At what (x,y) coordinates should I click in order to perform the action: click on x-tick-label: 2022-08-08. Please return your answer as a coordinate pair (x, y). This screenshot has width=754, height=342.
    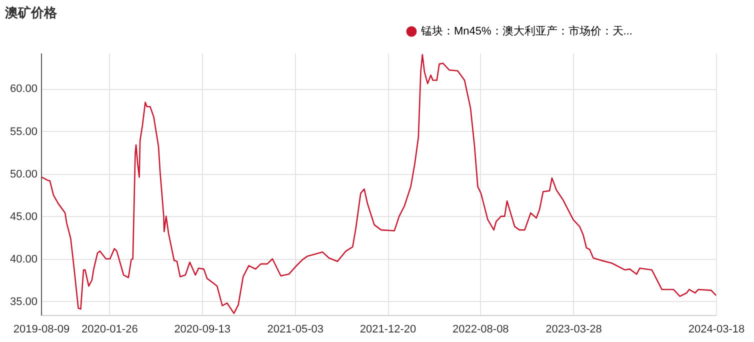
    Looking at the image, I should click on (480, 330).